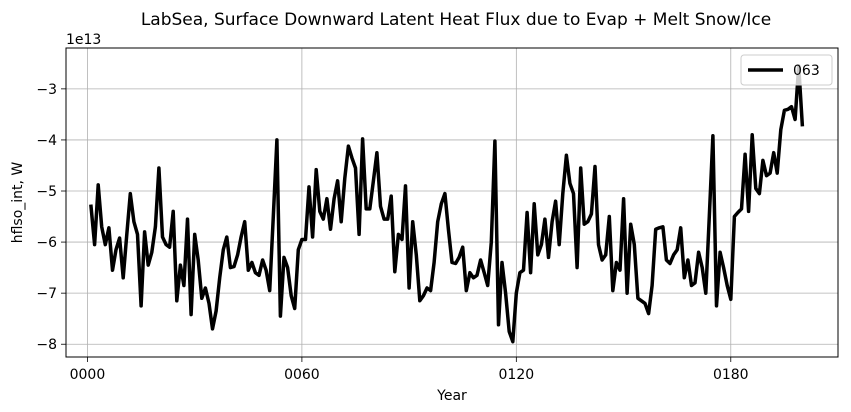 The image size is (851, 412). Describe the element at coordinates (46, 141) in the screenshot. I see `y-tick-label: −4` at that location.